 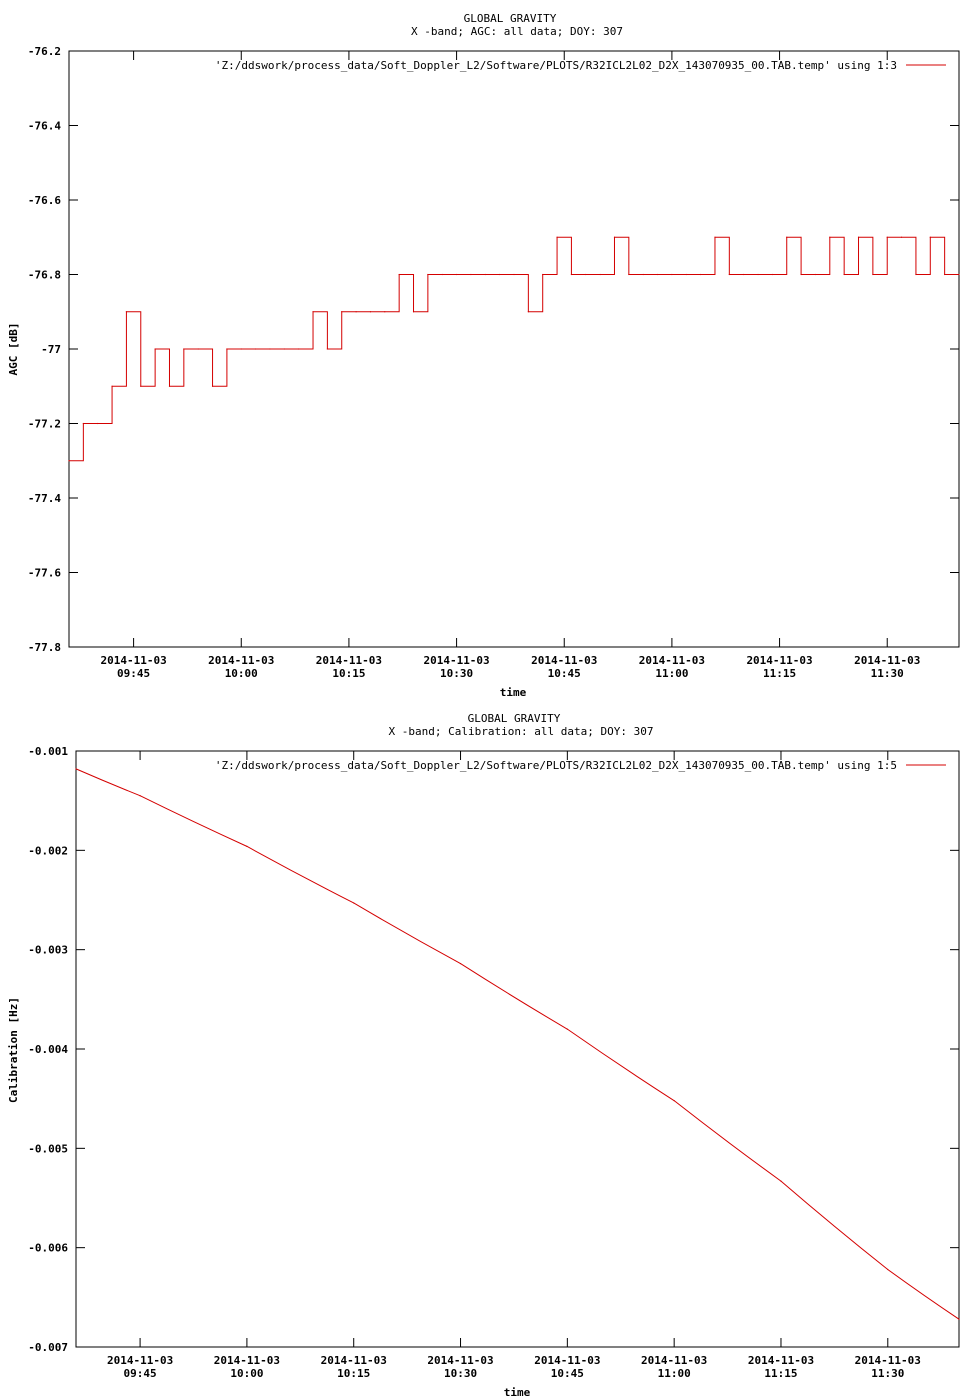 What do you see at coordinates (48, 1347) in the screenshot?
I see `calibration-y-tick-label: -0.007` at bounding box center [48, 1347].